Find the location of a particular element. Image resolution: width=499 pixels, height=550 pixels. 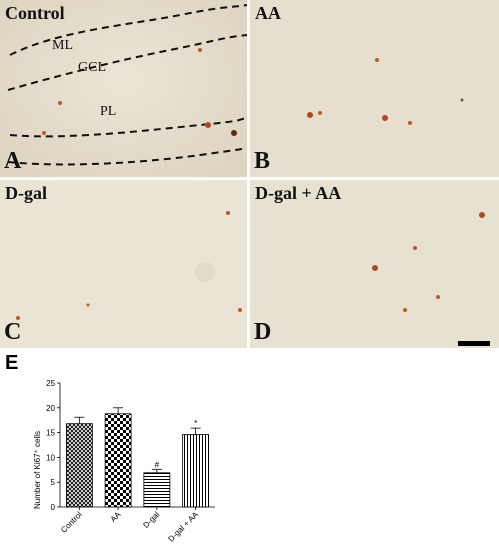

scale-bar is located at coordinates (474, 343).